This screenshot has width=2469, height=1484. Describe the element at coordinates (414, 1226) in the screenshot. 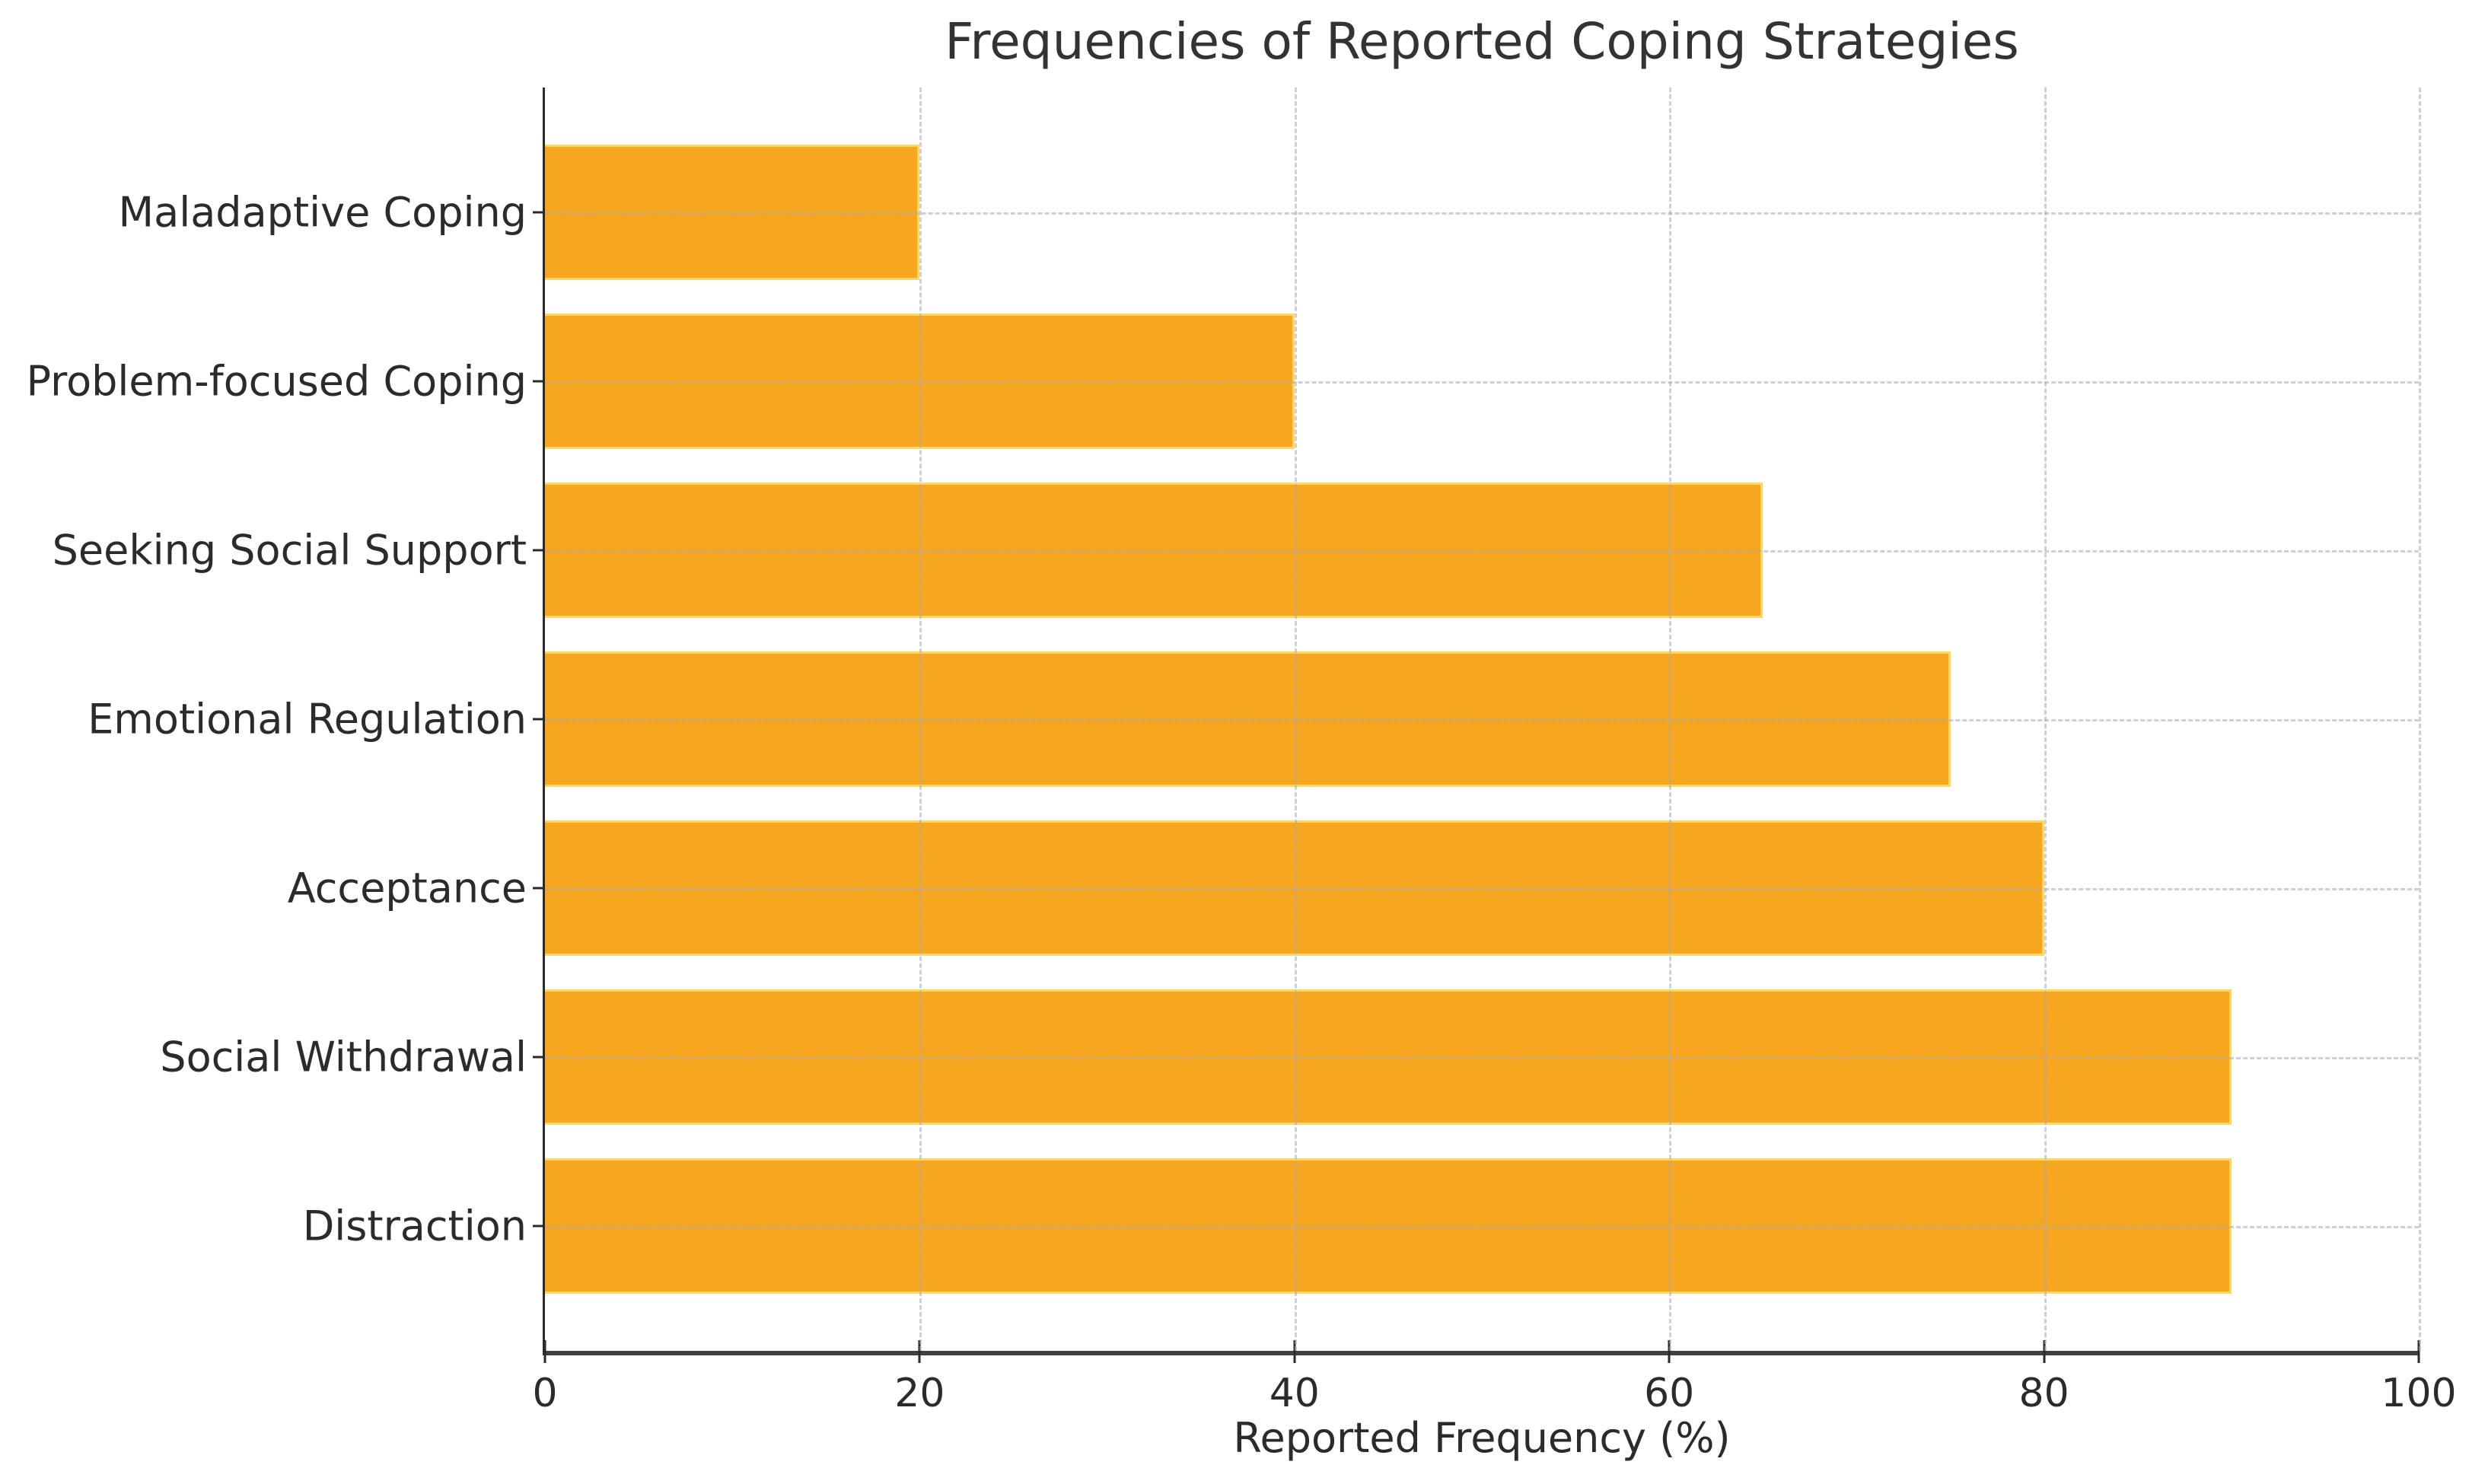

I see `y-axis-category-label: Distraction` at that location.